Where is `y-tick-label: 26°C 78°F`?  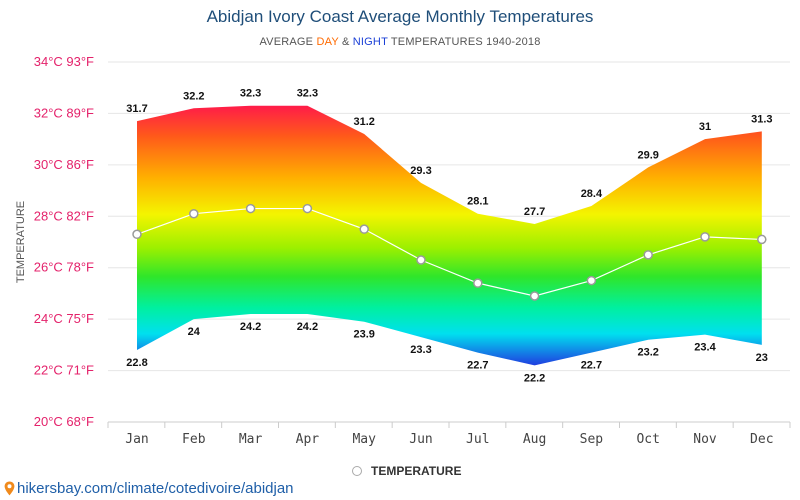
y-tick-label: 26°C 78°F is located at coordinates (64, 267).